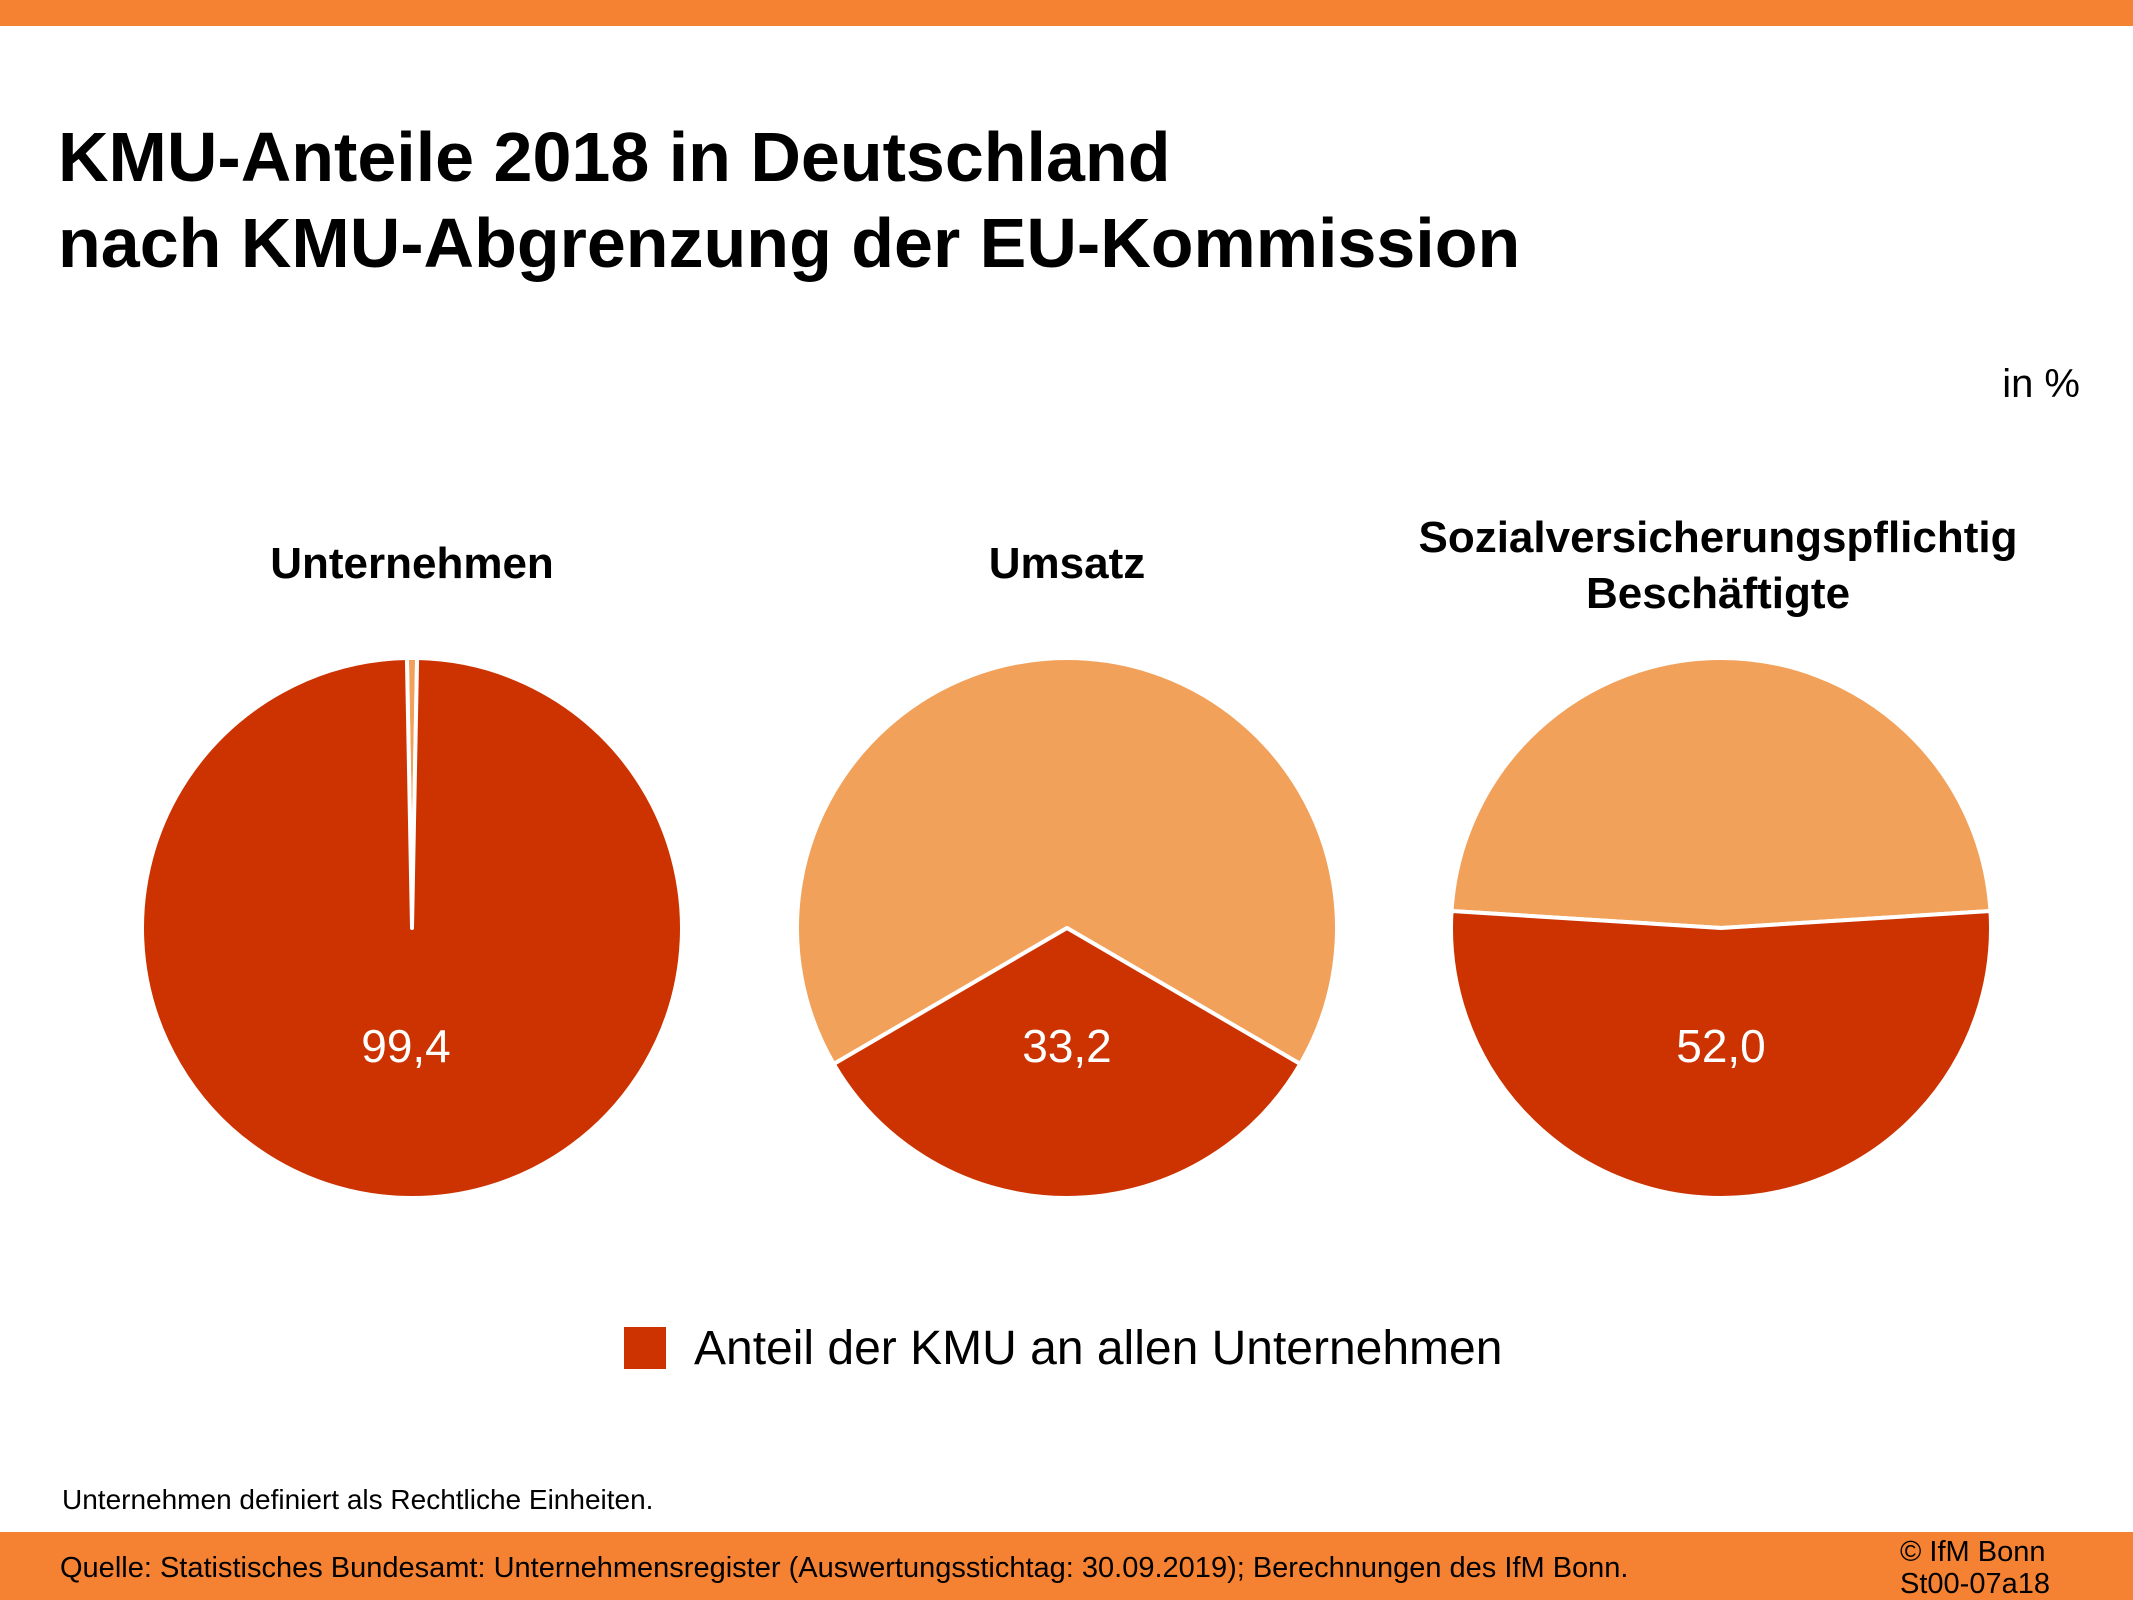 This screenshot has width=2133, height=1600. What do you see at coordinates (1975, 1584) in the screenshot?
I see `copyright-line-2: St00-07a18` at bounding box center [1975, 1584].